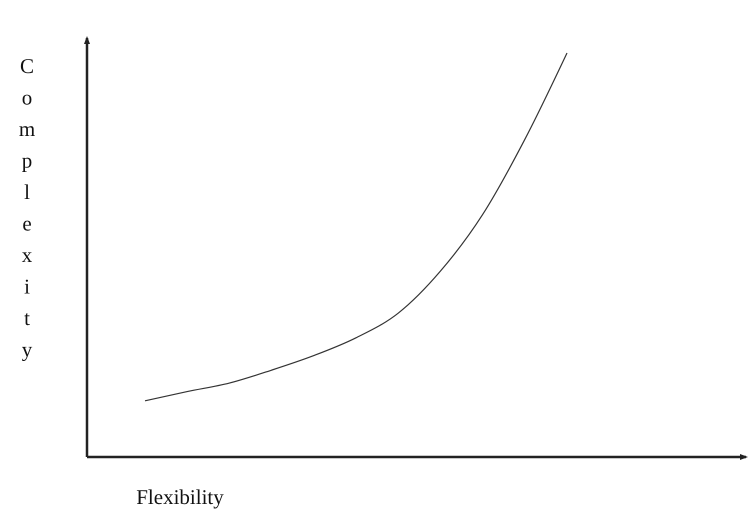  I want to click on x-axis-title: Flexibility, so click(180, 497).